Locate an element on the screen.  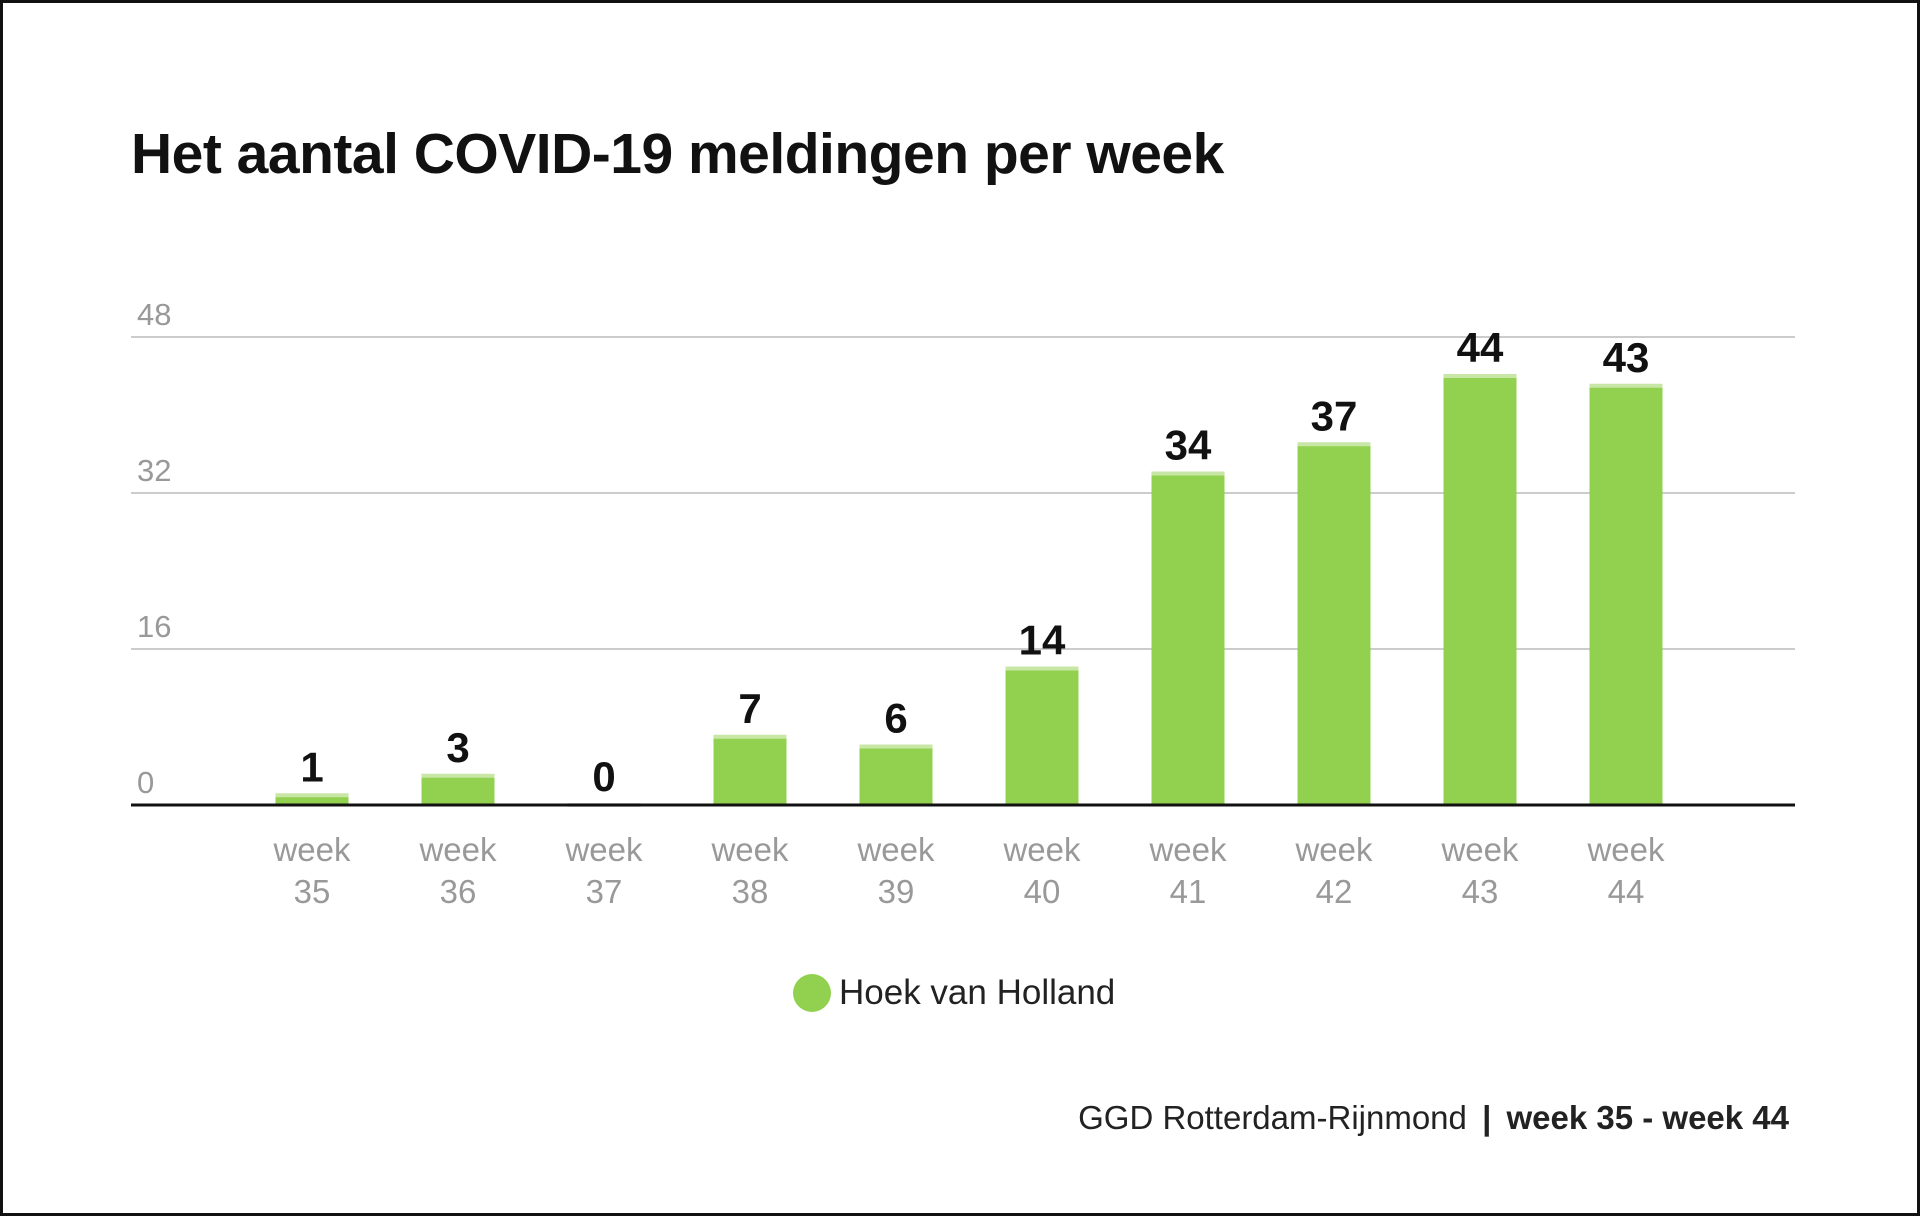
y-tick-label: 32 is located at coordinates (154, 470).